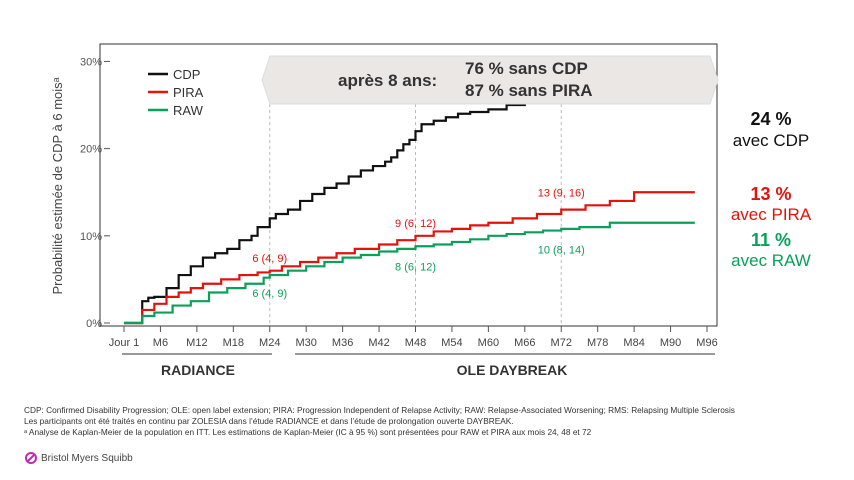  I want to click on series-line-raw, so click(409, 273).